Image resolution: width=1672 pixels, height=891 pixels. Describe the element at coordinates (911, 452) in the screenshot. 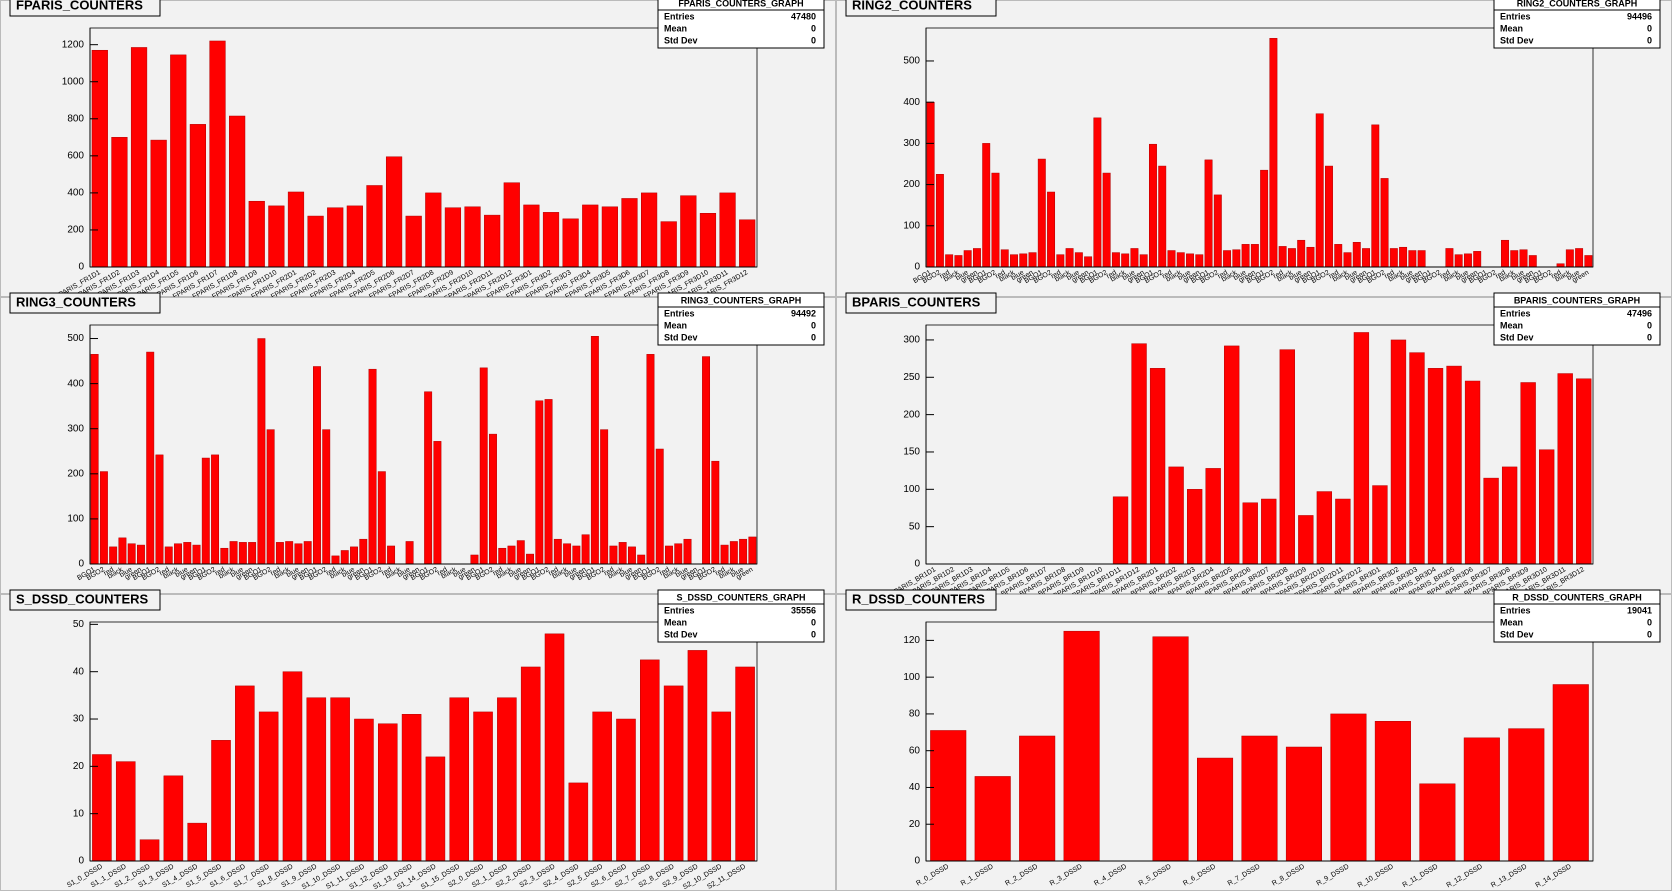

I see `y-tick-label: 150` at that location.